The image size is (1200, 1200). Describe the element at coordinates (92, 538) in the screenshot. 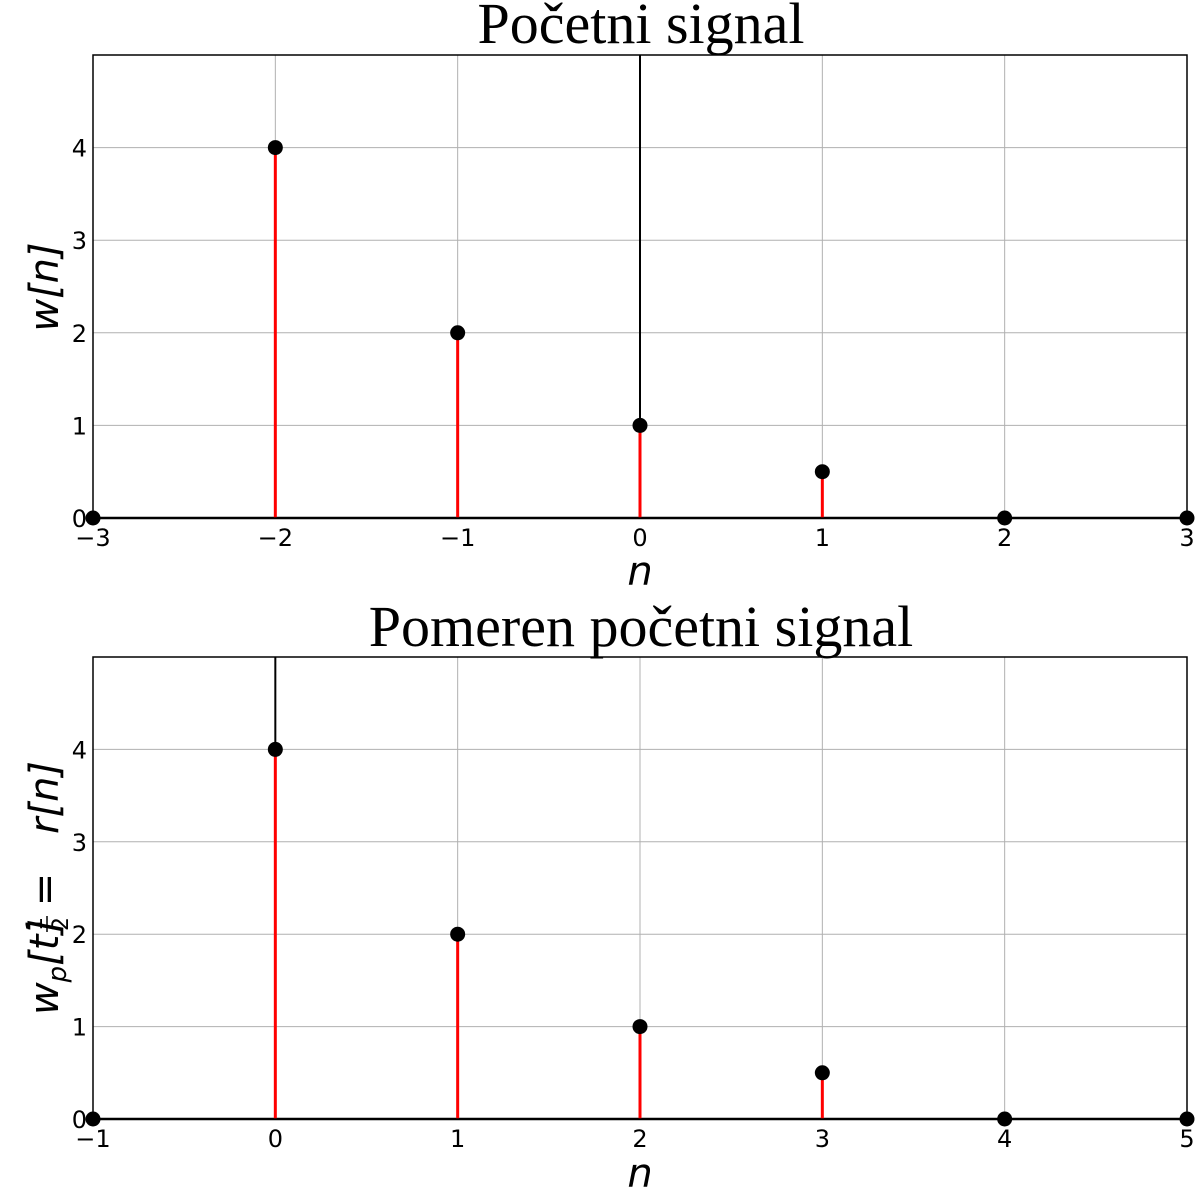

I see `x-tick-label: −3` at that location.